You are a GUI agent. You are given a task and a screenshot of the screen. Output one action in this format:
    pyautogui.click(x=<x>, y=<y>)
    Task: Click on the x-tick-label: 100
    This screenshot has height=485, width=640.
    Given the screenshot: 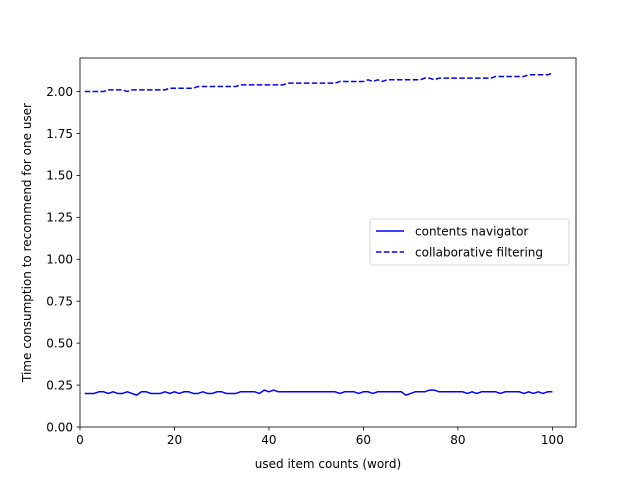 What is the action you would take?
    pyautogui.click(x=552, y=440)
    